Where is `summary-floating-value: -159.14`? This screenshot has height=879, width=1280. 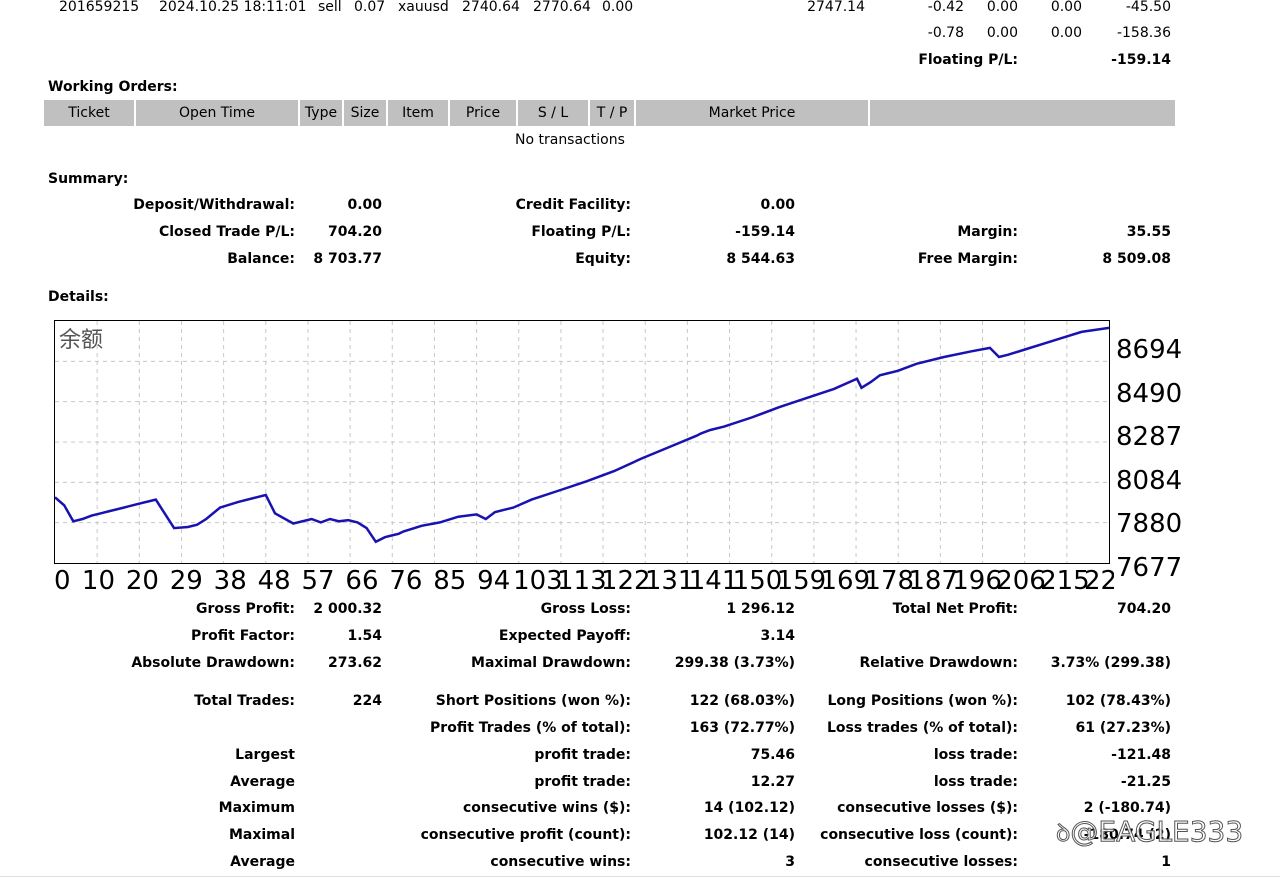 summary-floating-value: -159.14 is located at coordinates (765, 232).